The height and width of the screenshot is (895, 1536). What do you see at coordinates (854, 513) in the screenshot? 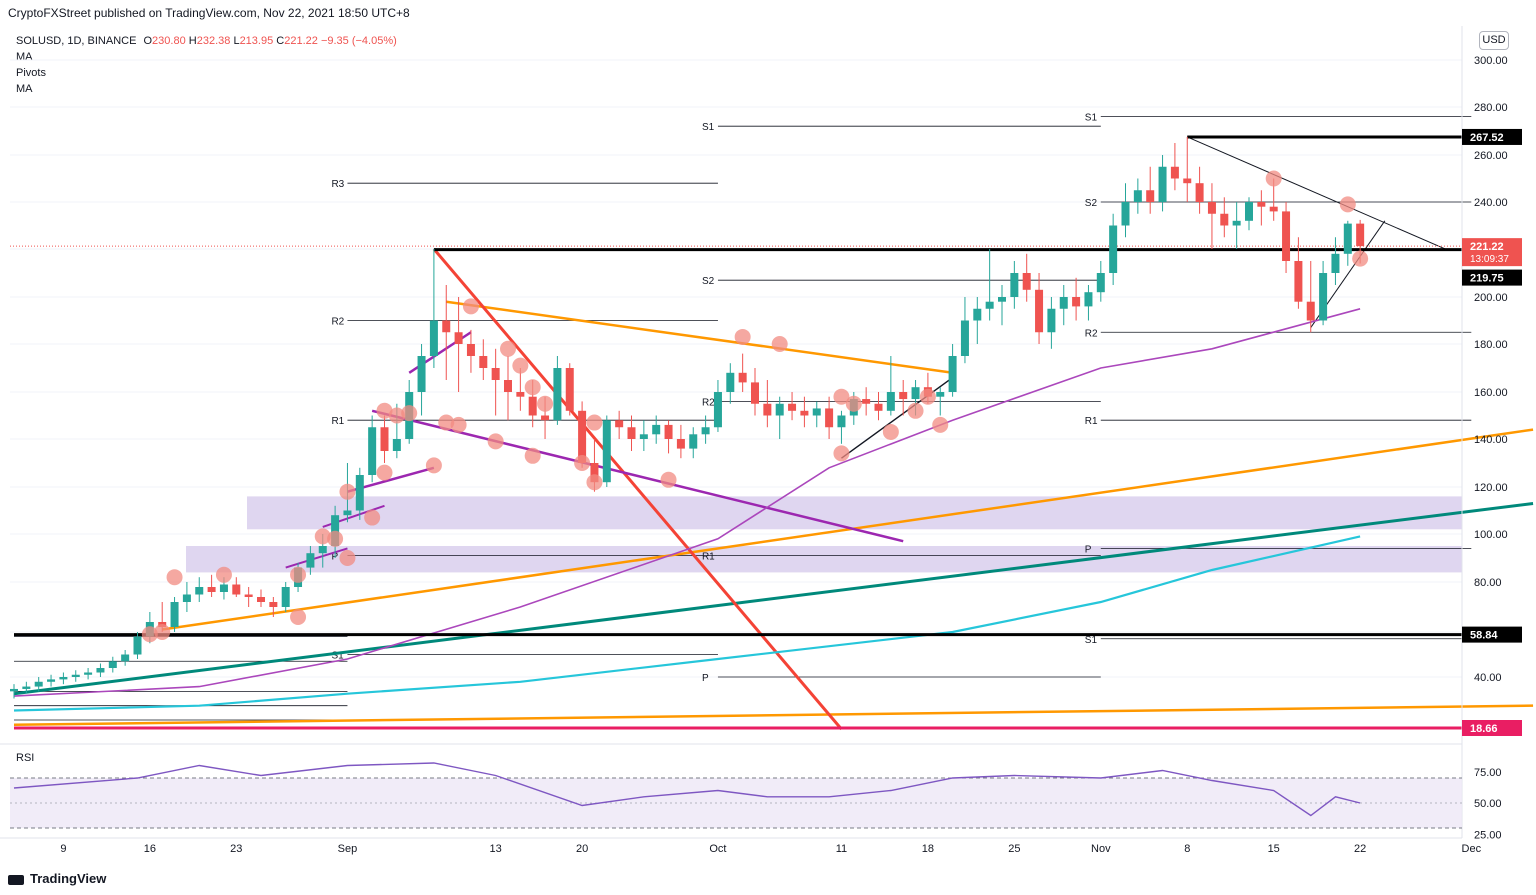
I see `upper-support-zone` at bounding box center [854, 513].